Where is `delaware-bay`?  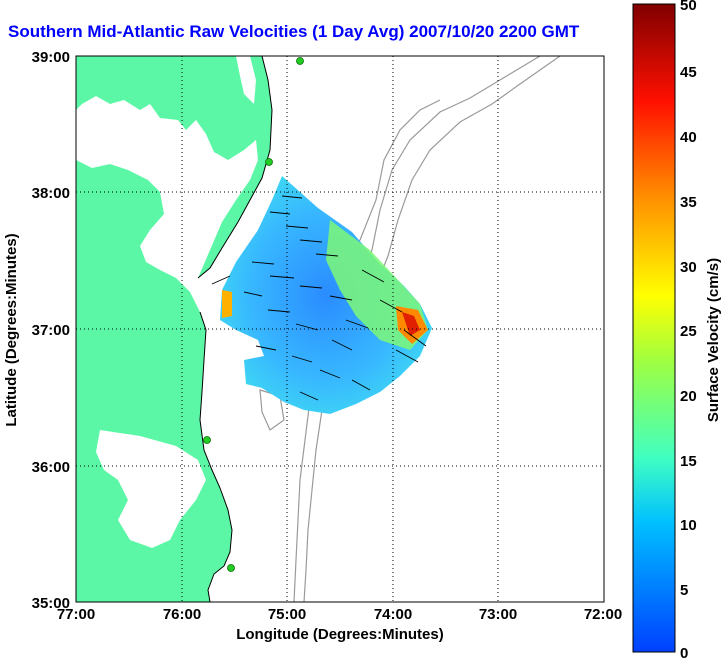
delaware-bay is located at coordinates (246, 80).